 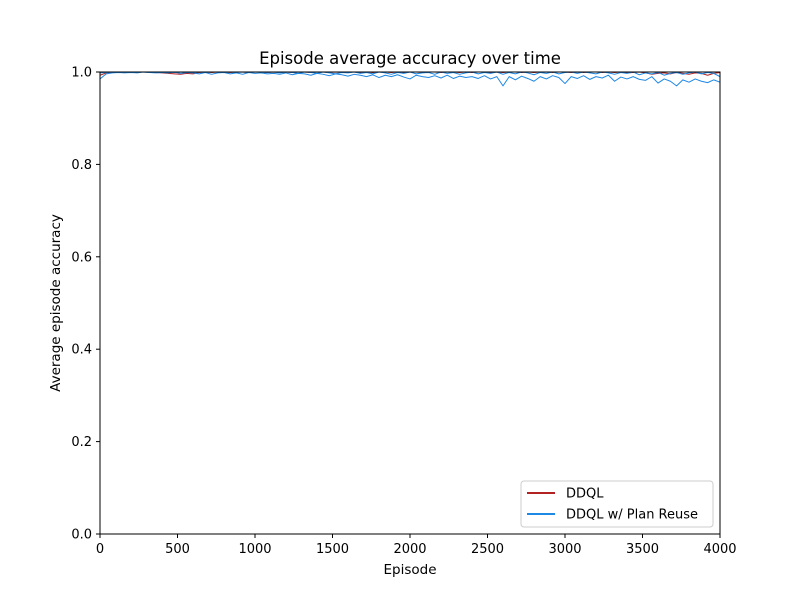 I want to click on x-tick-label: 4000, so click(x=719, y=549).